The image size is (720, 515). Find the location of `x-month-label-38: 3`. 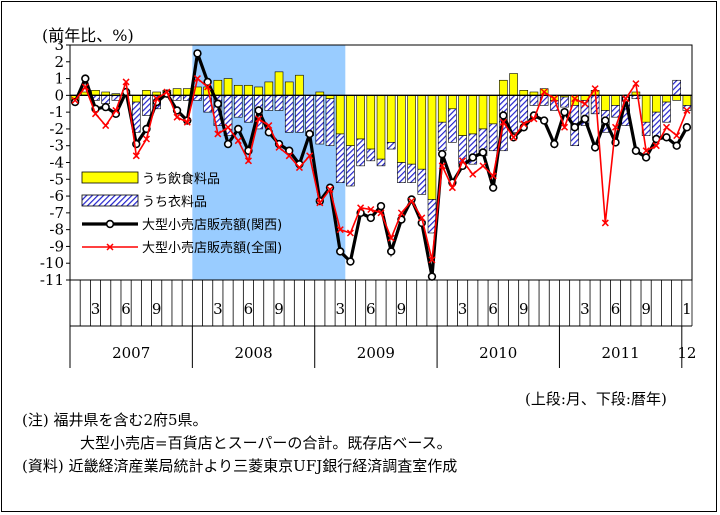

x-month-label-38: 3 is located at coordinates (463, 309).